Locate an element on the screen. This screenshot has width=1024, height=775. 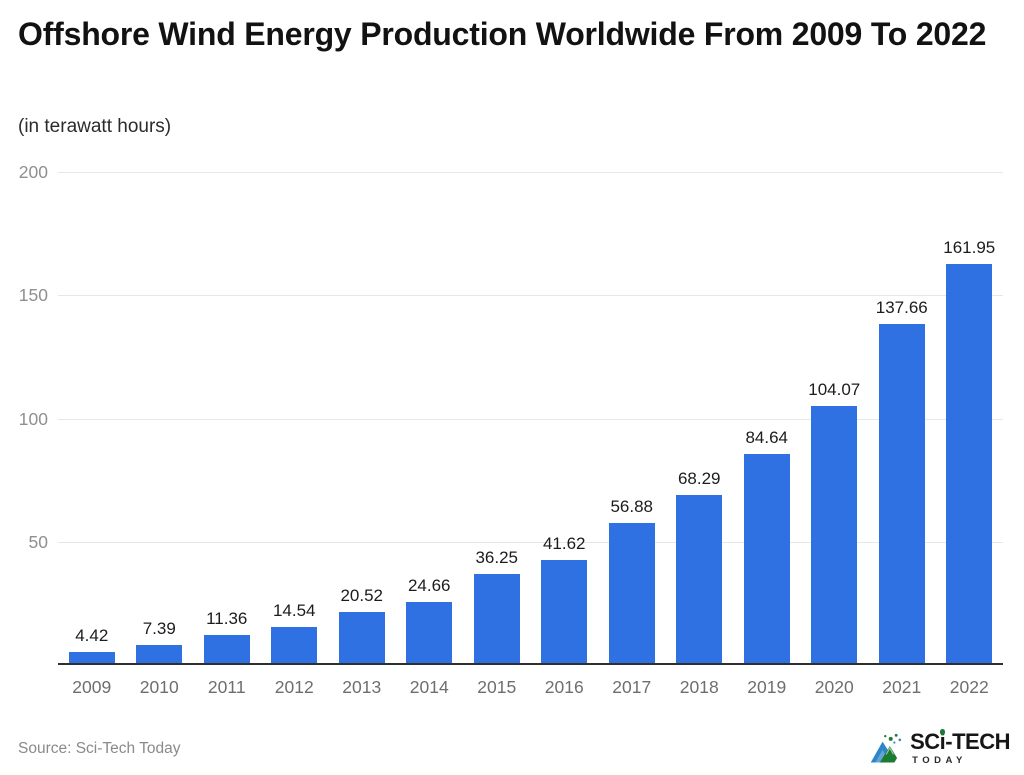
value-label-2014: 24.66 is located at coordinates (429, 586).